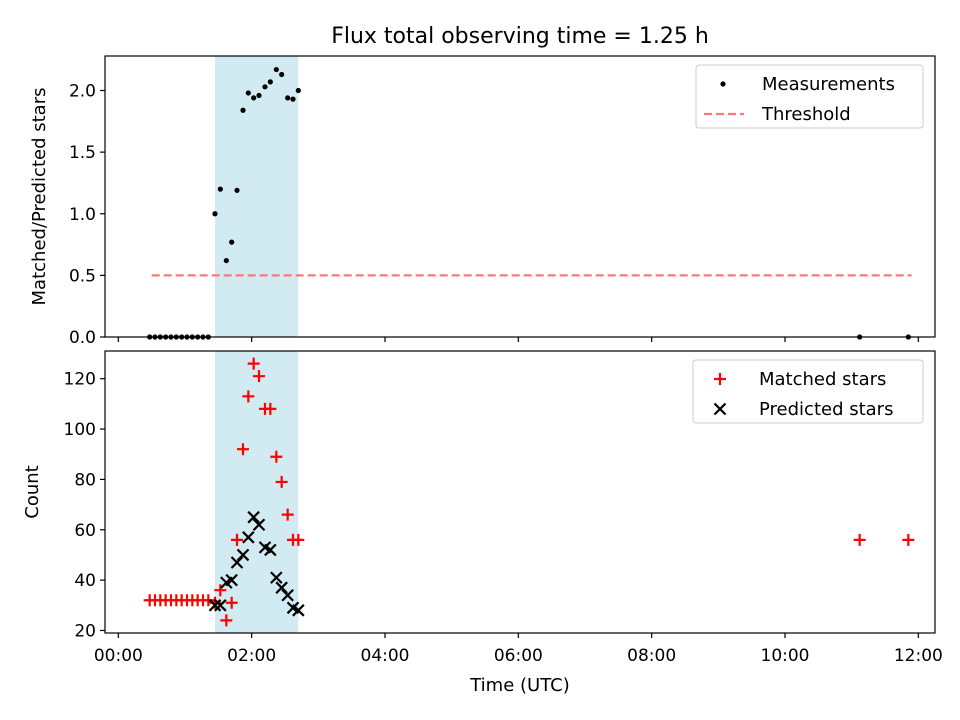 This screenshot has height=720, width=960. I want to click on x-tick-label: 00:00, so click(118, 656).